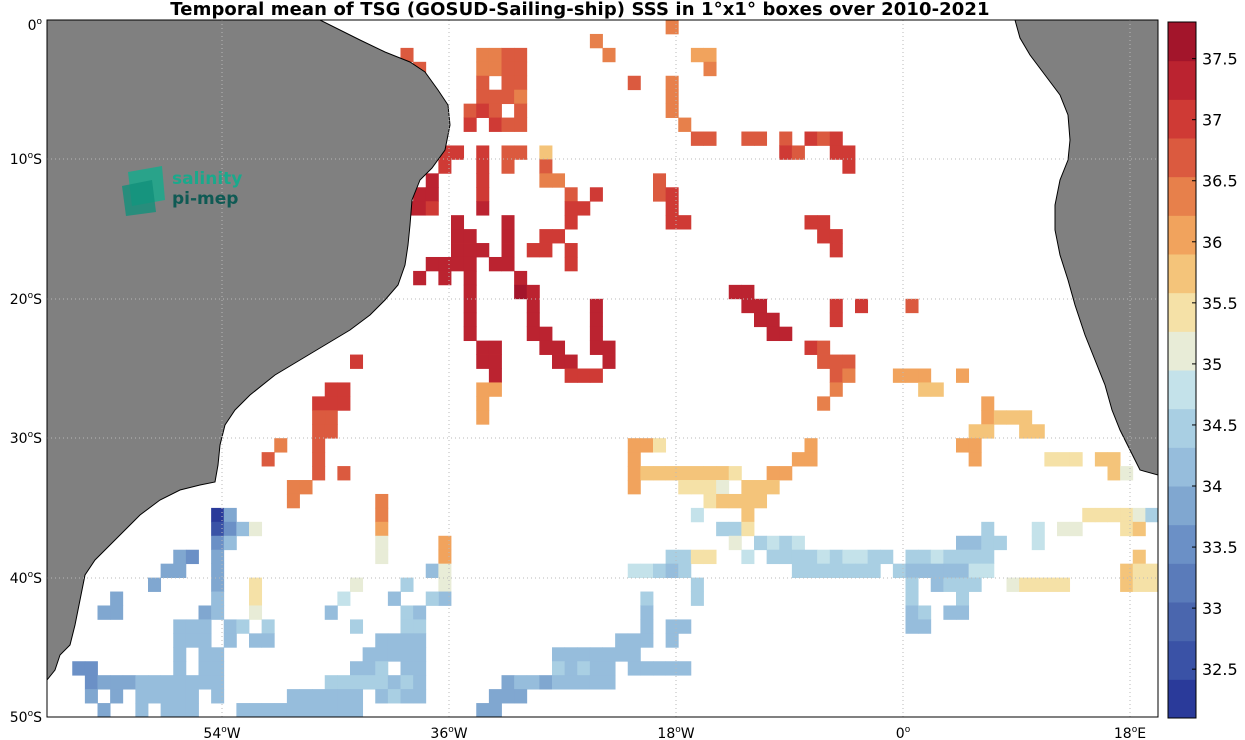  I want to click on y-tick-30s: 30oS, so click(26, 438).